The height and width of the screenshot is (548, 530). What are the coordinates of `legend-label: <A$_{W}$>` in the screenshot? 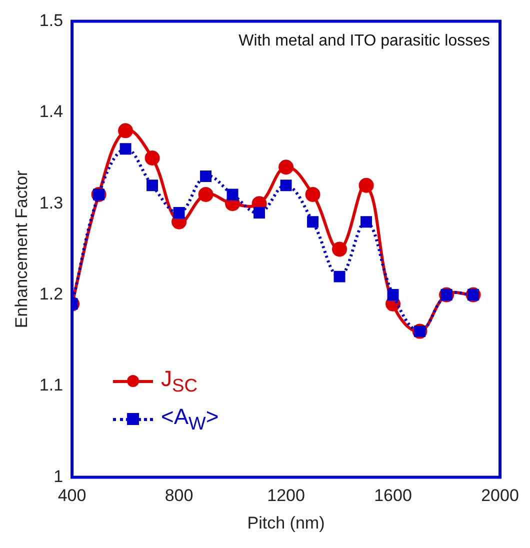 It's located at (190, 419).